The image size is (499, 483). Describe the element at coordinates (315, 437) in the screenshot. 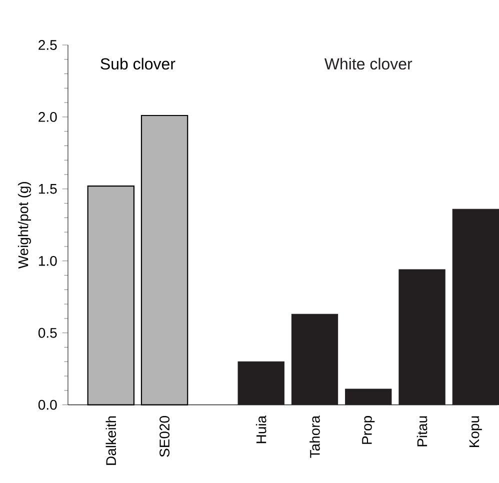

I see `x-tick-label: Tahora` at that location.